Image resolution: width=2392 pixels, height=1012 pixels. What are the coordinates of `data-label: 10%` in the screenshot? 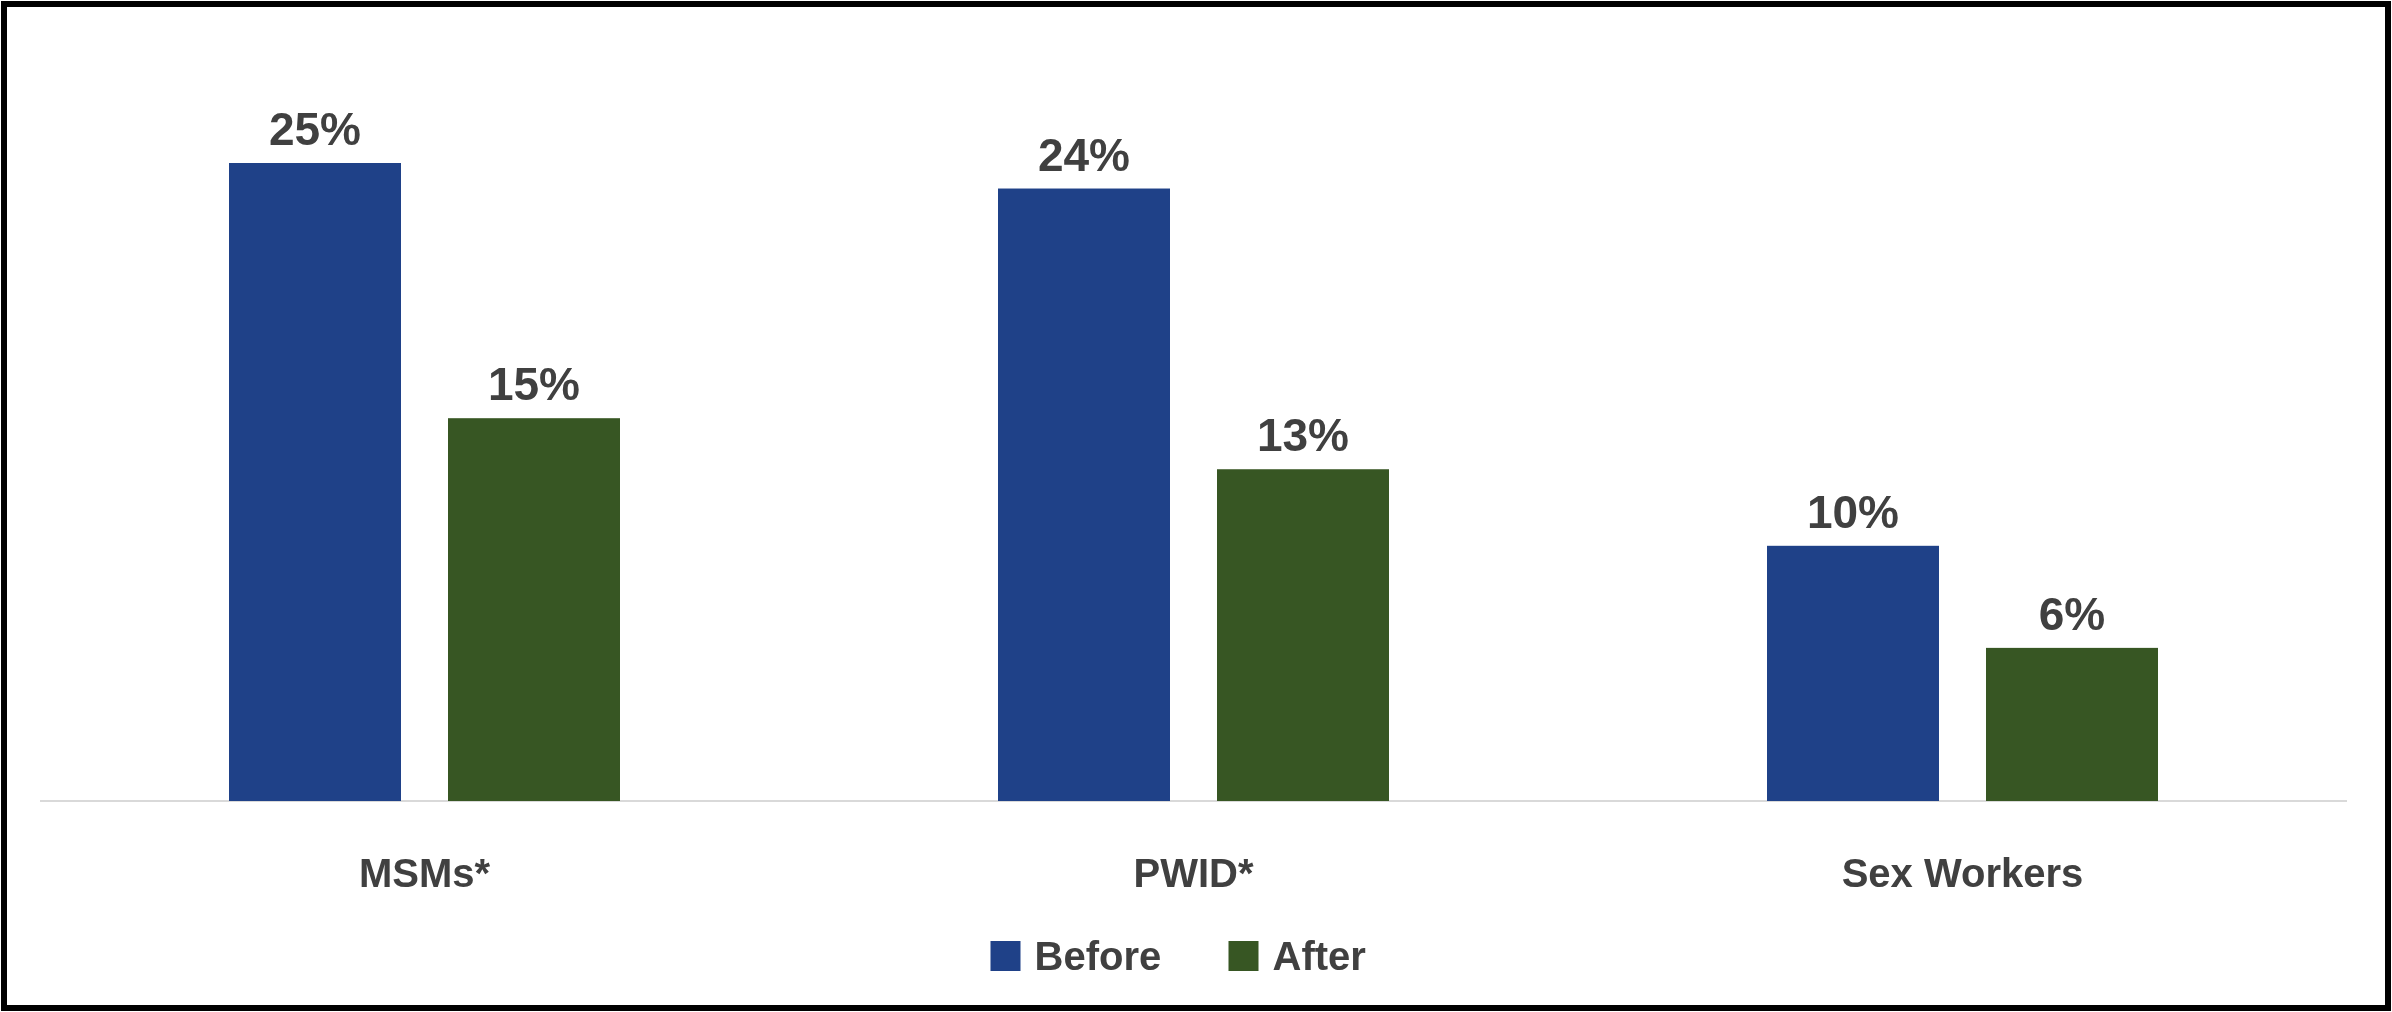 It's located at (1853, 511).